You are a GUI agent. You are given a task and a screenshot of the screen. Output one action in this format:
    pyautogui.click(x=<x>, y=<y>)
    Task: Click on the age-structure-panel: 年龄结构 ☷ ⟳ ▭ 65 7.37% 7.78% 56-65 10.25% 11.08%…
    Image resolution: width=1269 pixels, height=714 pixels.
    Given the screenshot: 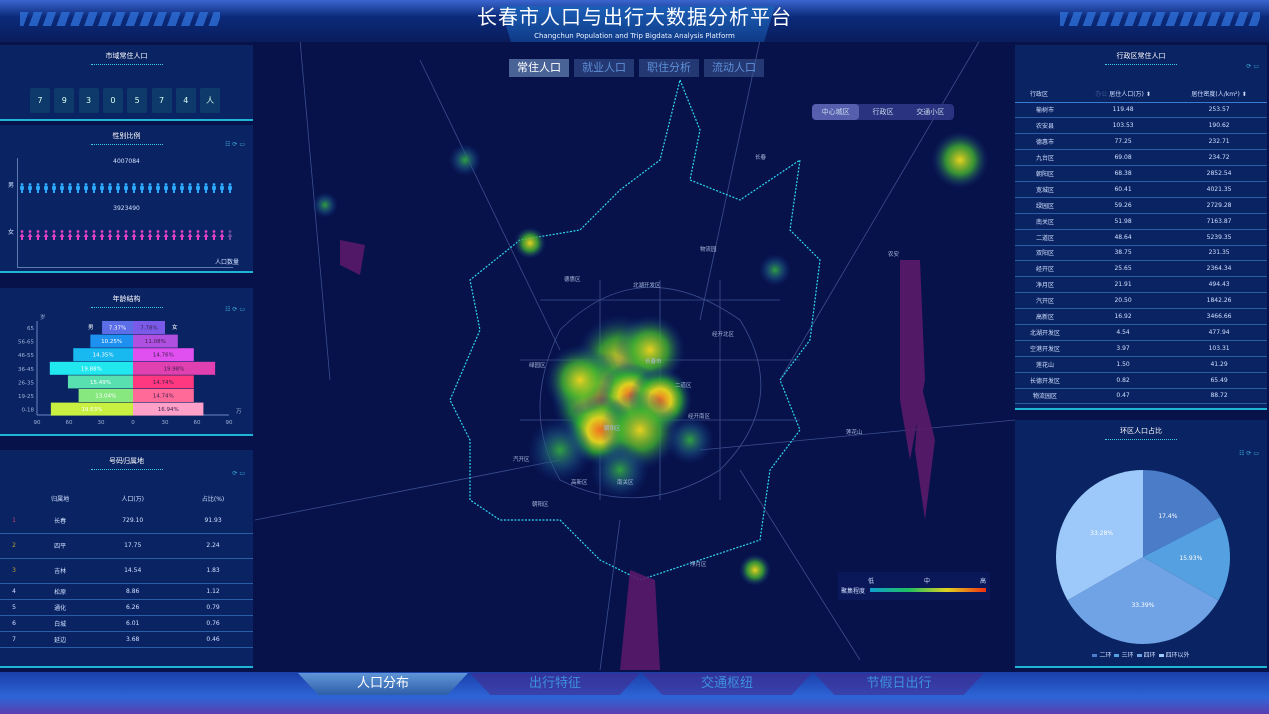 What is the action you would take?
    pyautogui.click(x=126, y=362)
    